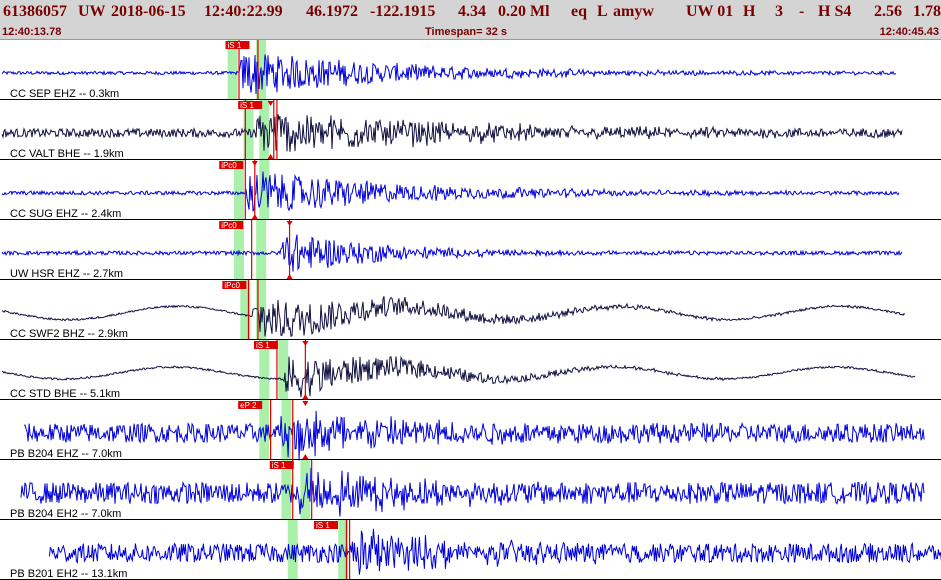 The height and width of the screenshot is (580, 941). Describe the element at coordinates (65, 214) in the screenshot. I see `station-label: CC SUG EHZ -- 2.4km` at that location.